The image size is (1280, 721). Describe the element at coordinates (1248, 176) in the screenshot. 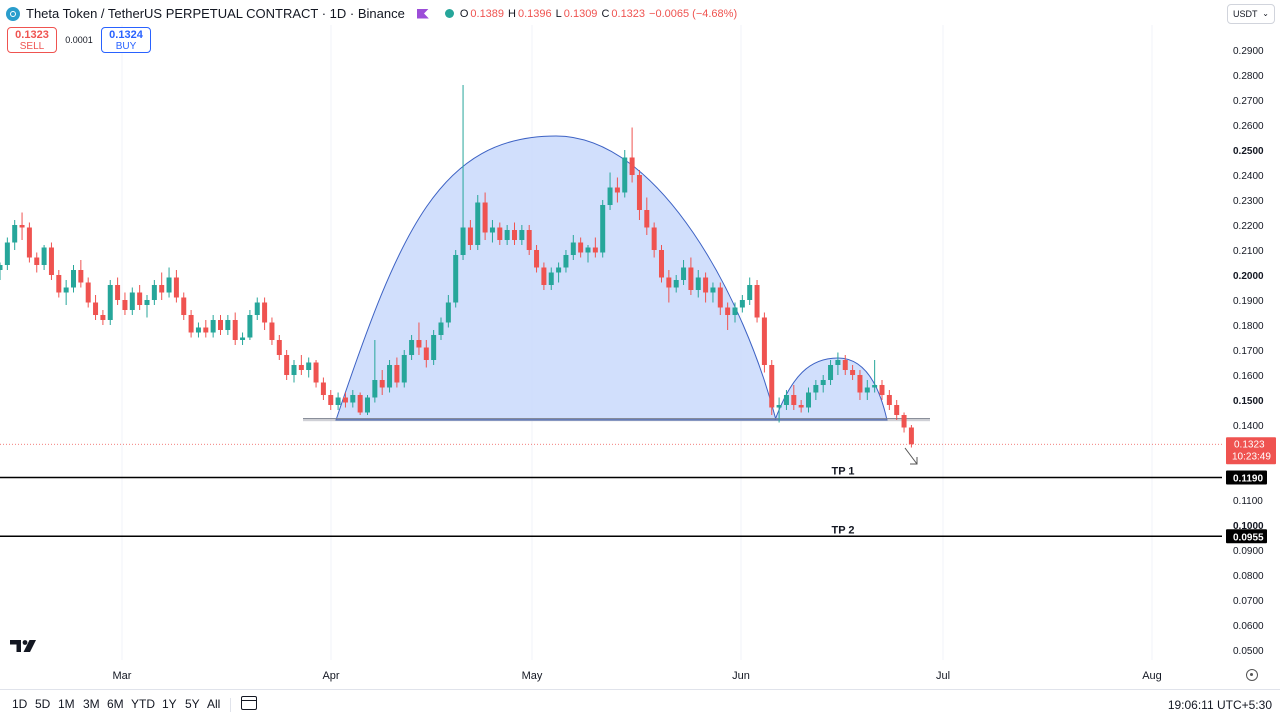

I see `price-tick-label: 0.2400` at that location.